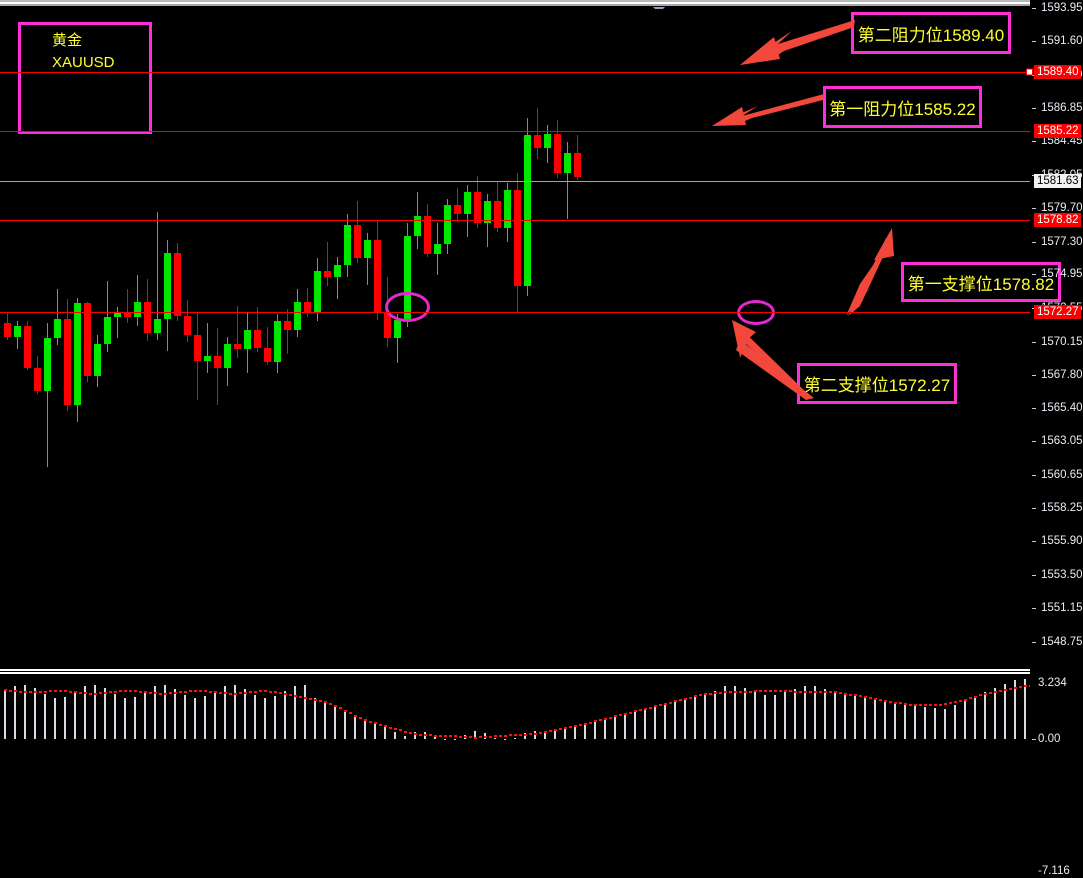 Image resolution: width=1083 pixels, height=878 pixels. What do you see at coordinates (1062, 241) in the screenshot?
I see `price-axis-tick-label: 1577.30` at bounding box center [1062, 241].